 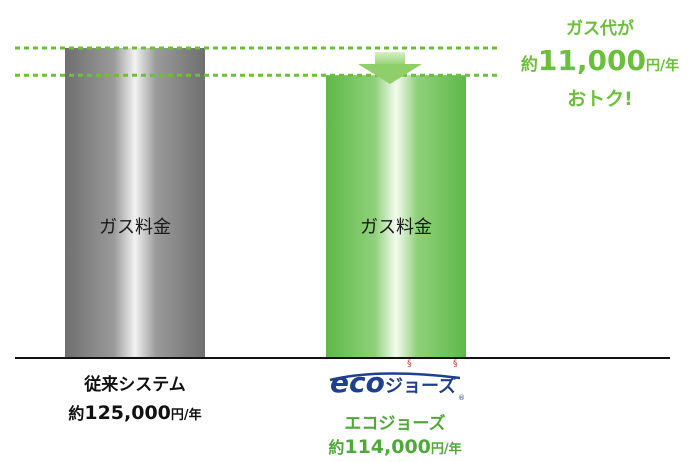 I want to click on saving-unit: 円/年, so click(x=662, y=66).